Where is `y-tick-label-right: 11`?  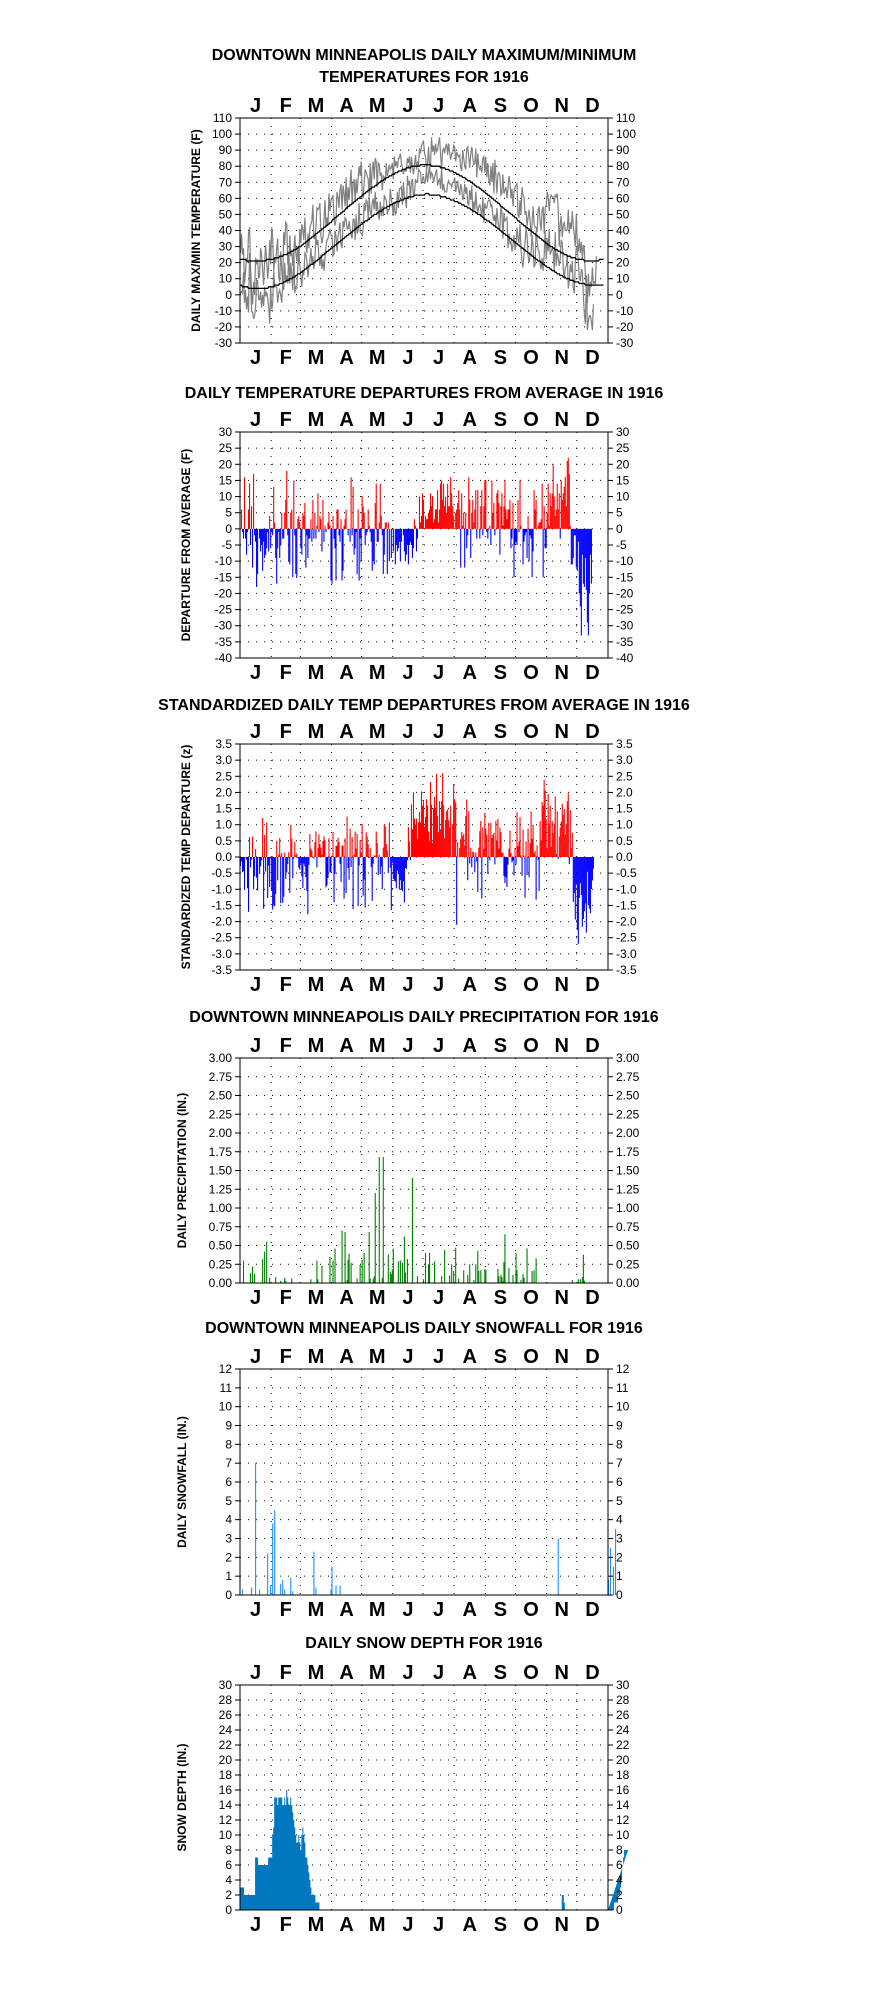
y-tick-label-right: 11 is located at coordinates (622, 1388).